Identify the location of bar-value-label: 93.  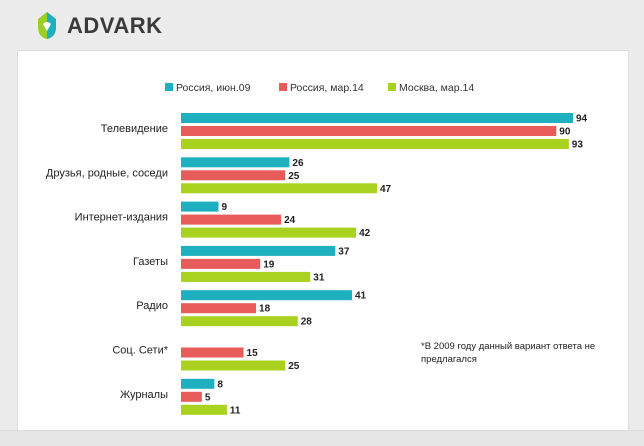
(578, 145).